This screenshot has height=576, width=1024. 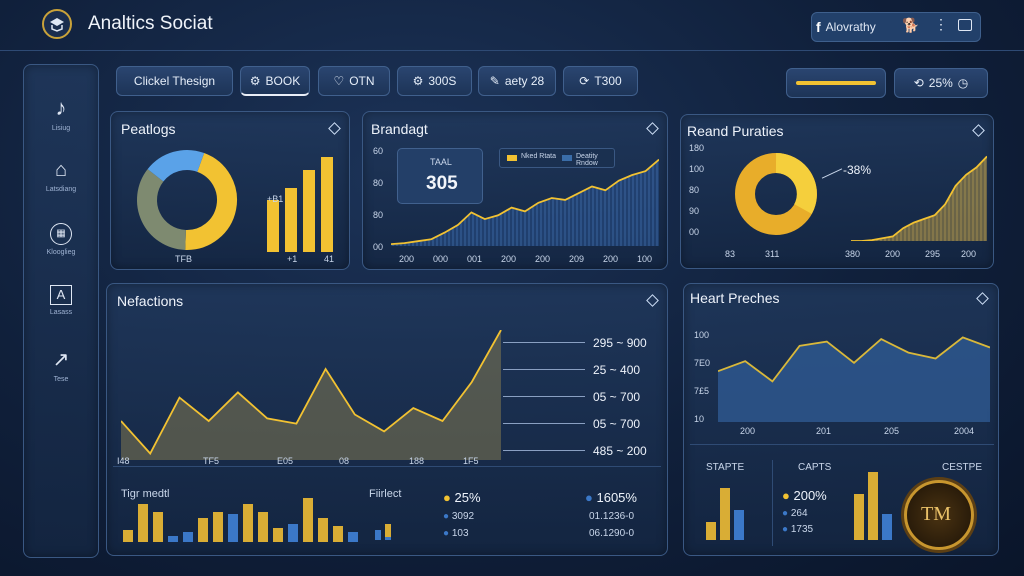 I want to click on y-tick: 00, so click(x=694, y=232).